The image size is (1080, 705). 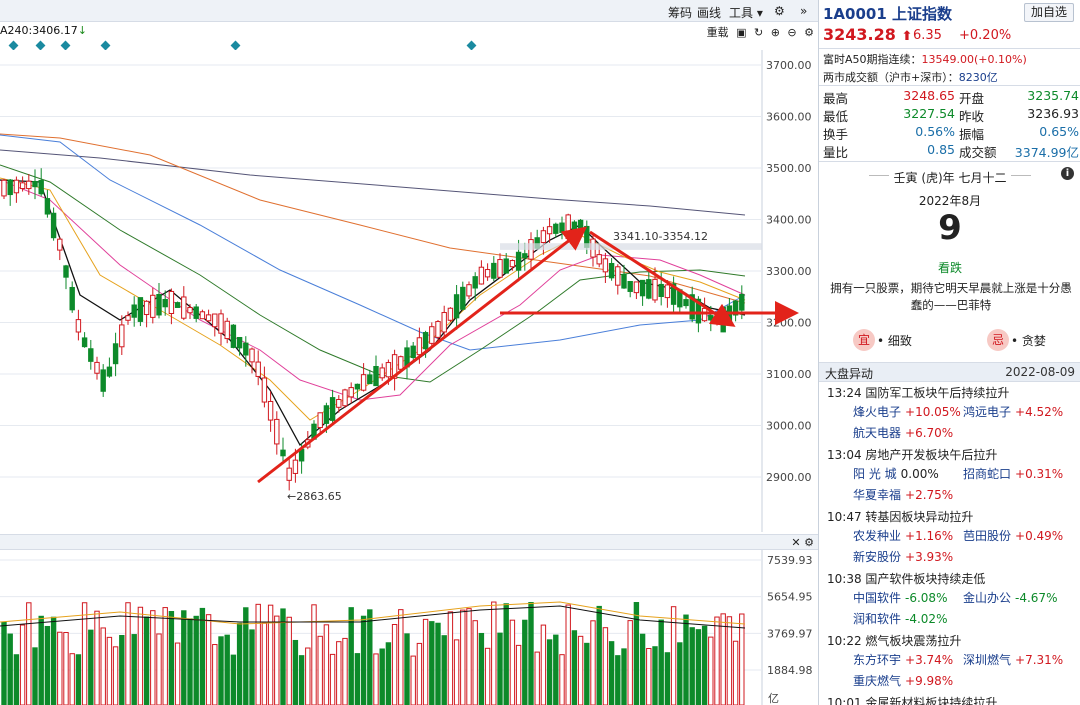 What do you see at coordinates (912, 455) in the screenshot?
I see `news-title: 13:04 房地产开发板块午后拉升` at bounding box center [912, 455].